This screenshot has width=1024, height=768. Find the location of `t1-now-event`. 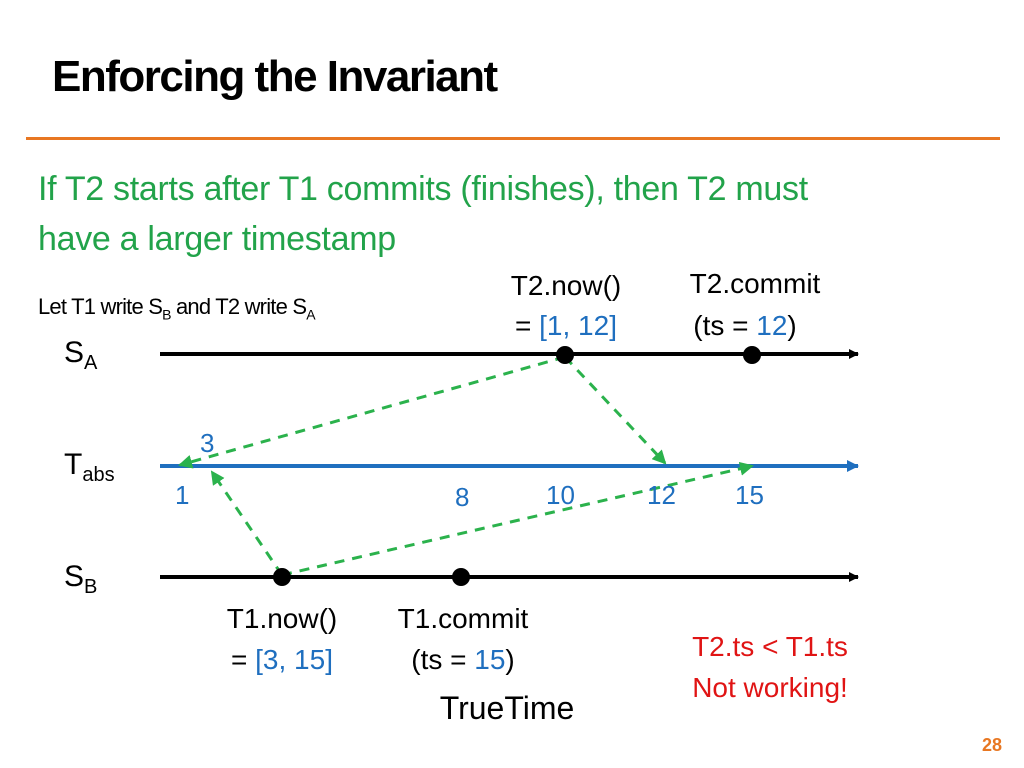

t1-now-event is located at coordinates (282, 577).